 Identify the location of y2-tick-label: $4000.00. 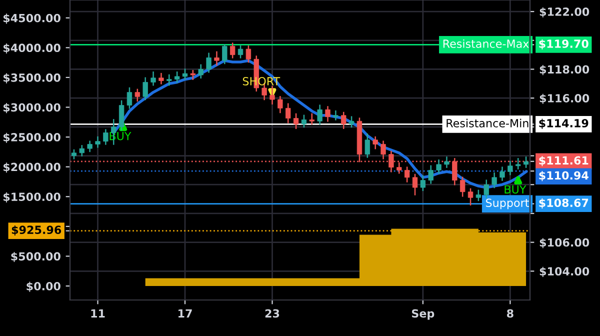
(32, 48).